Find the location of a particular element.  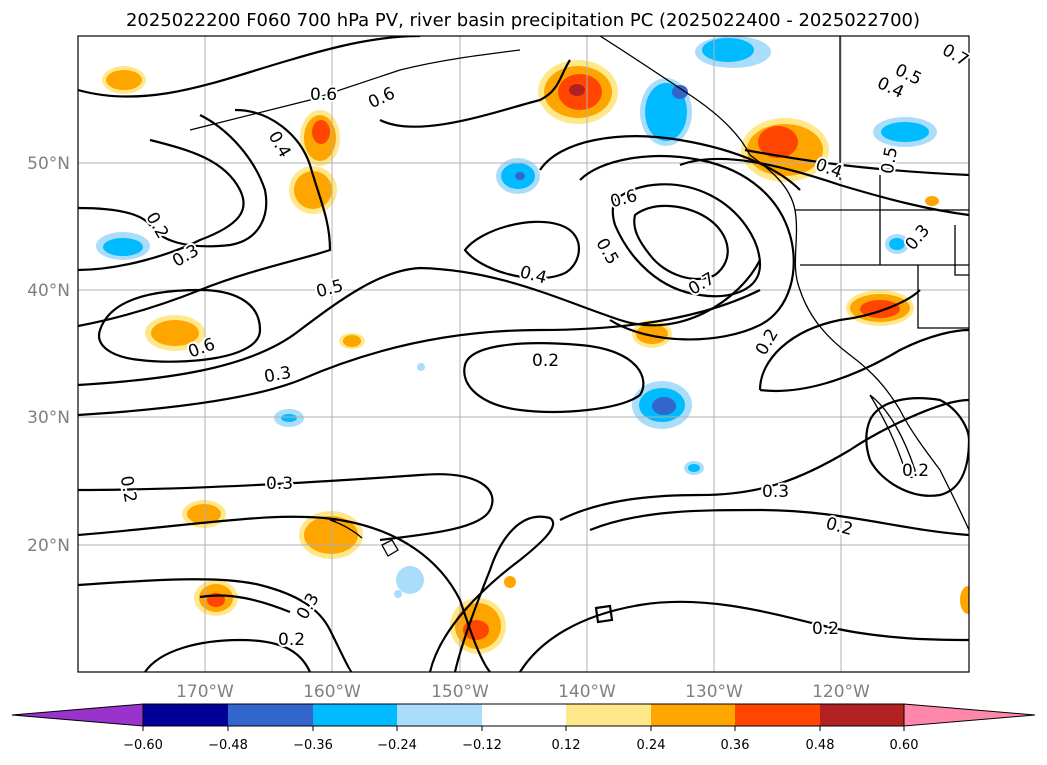

colorbar-tick-label: 0.24 is located at coordinates (651, 745).